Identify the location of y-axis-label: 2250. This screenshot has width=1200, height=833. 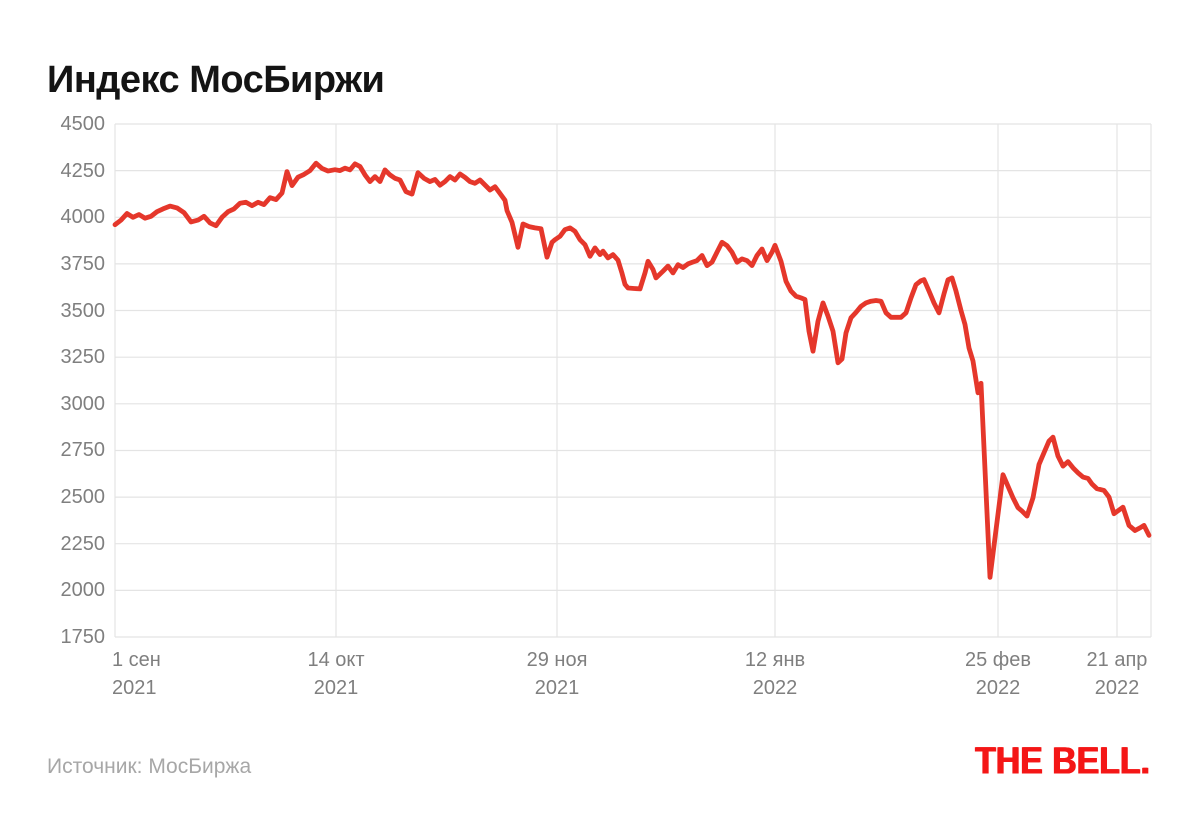
(83, 543).